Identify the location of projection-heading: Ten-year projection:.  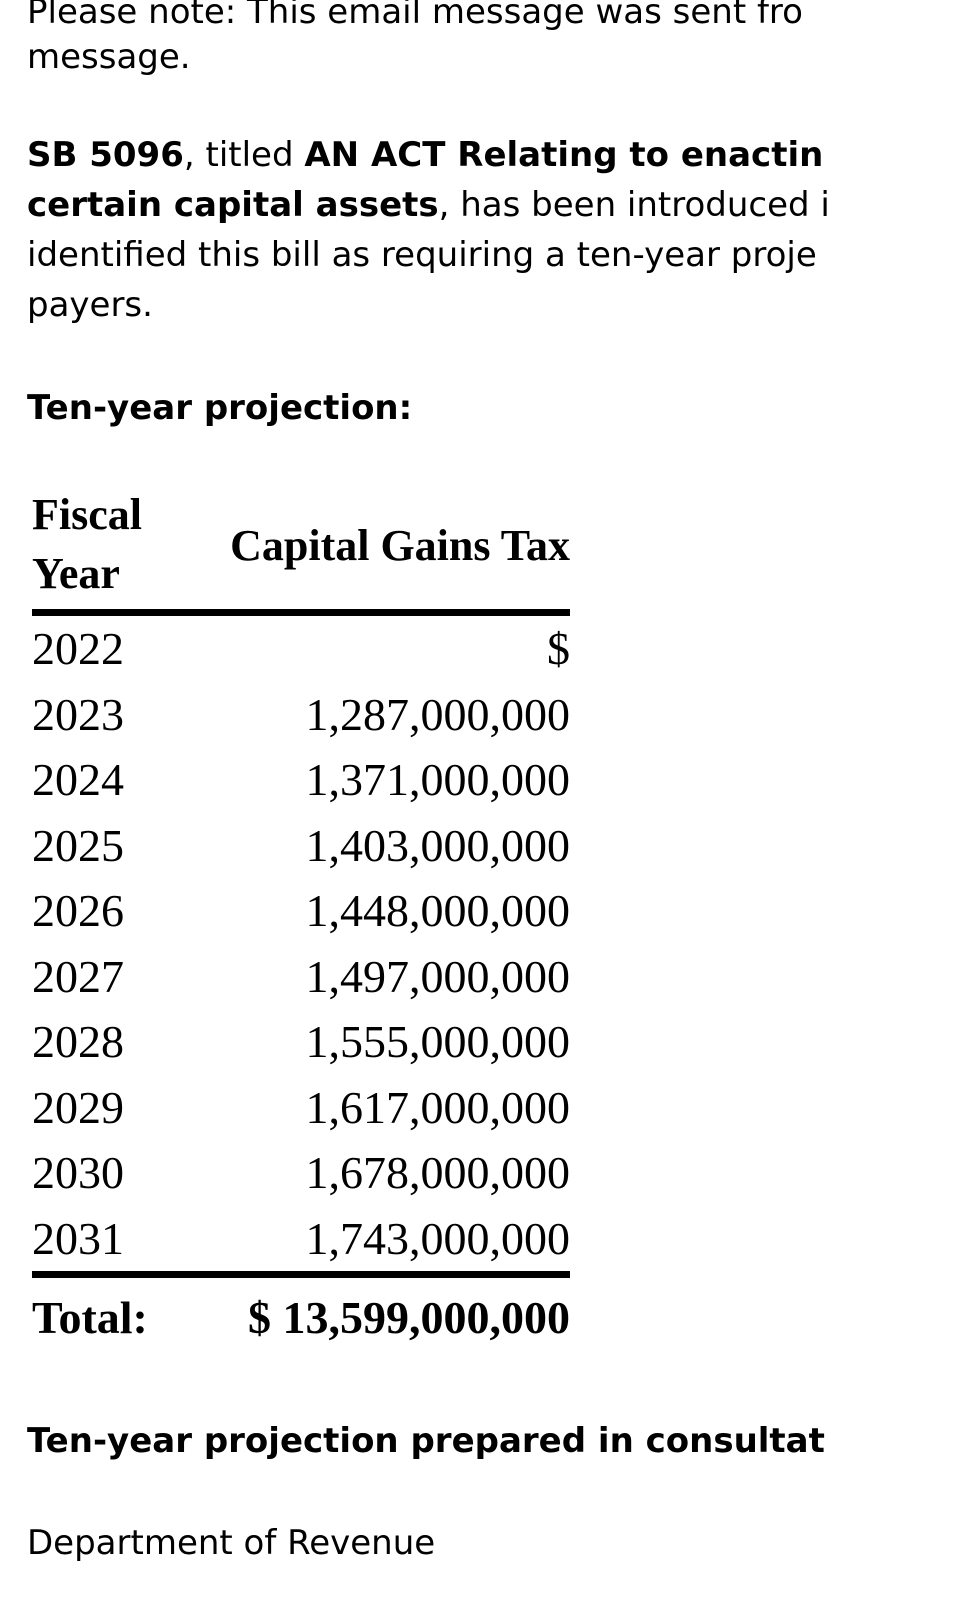
(220, 408).